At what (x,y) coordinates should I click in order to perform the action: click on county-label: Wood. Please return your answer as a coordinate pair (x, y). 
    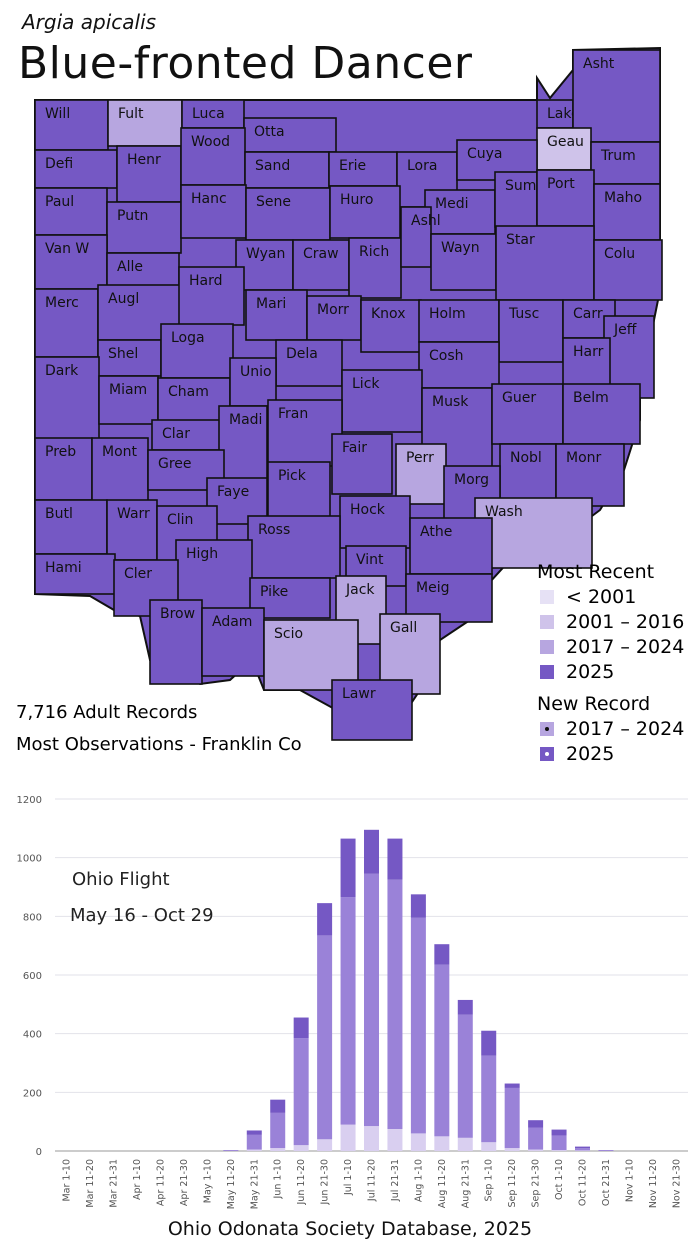
    Looking at the image, I should click on (210, 142).